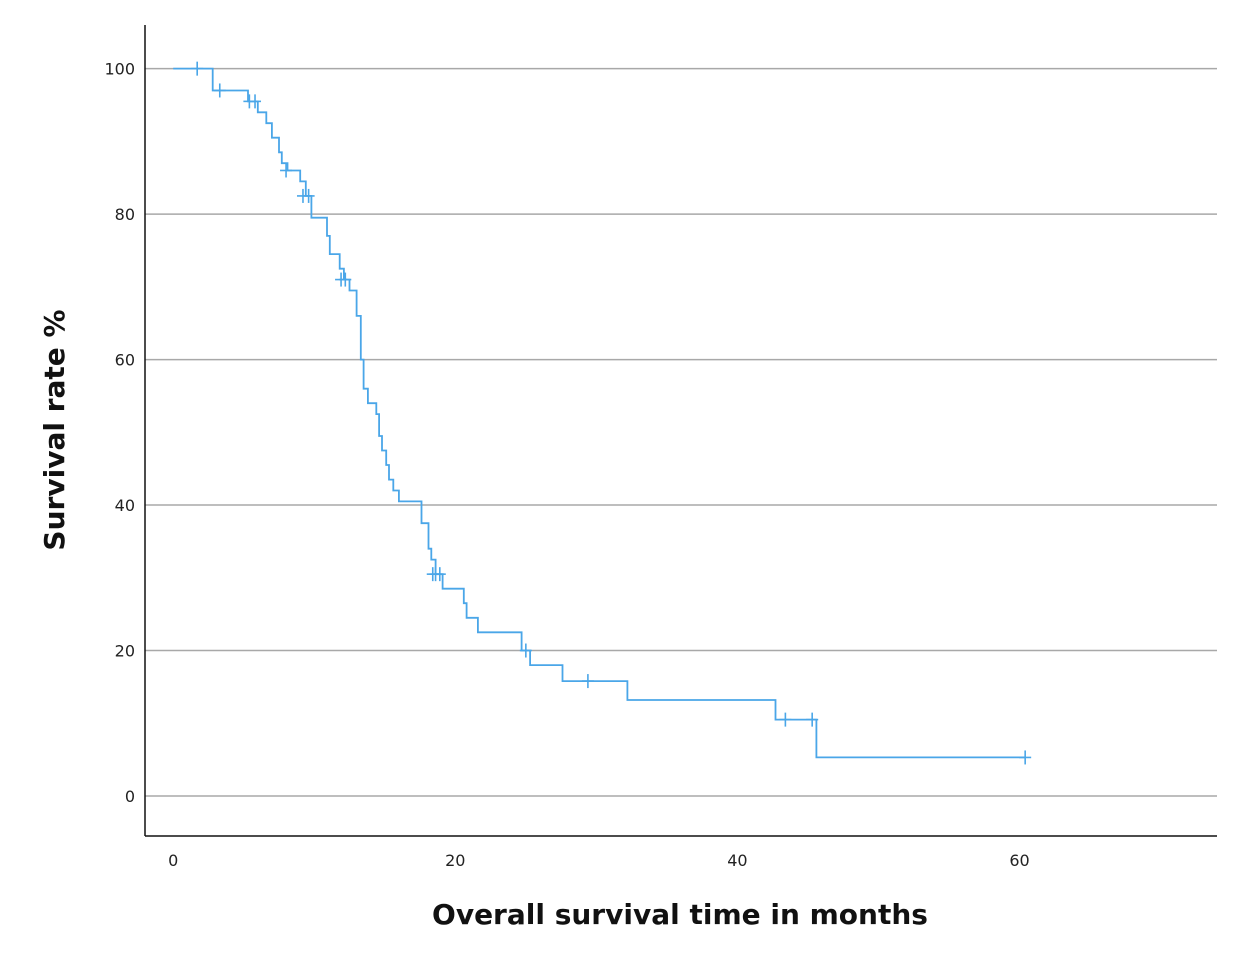 This screenshot has height=970, width=1257. I want to click on x-tick-label-20: 20, so click(455, 860).